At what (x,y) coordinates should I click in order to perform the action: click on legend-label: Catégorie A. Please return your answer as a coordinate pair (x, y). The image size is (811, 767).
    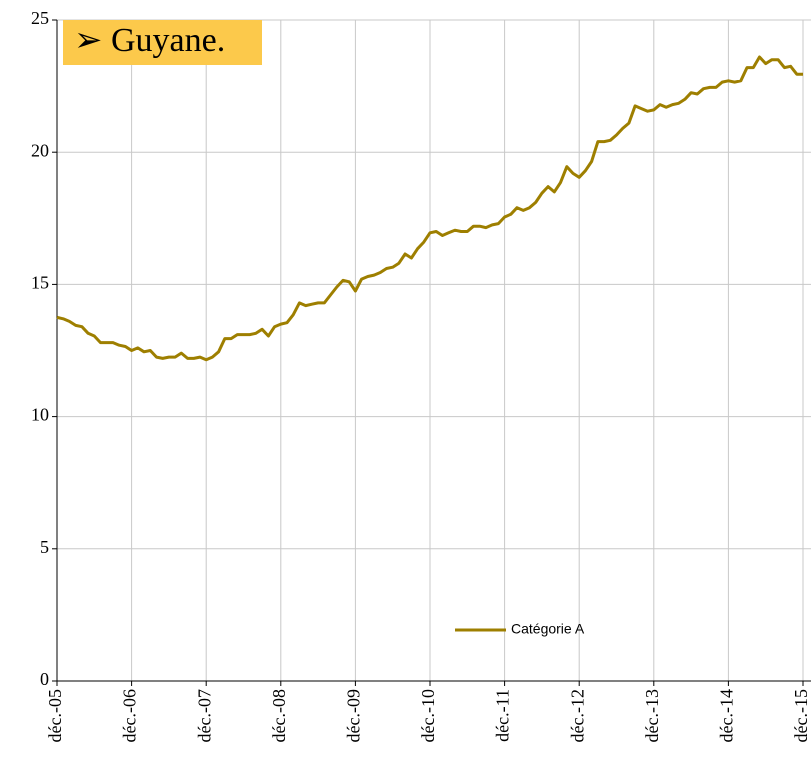
    Looking at the image, I should click on (548, 629).